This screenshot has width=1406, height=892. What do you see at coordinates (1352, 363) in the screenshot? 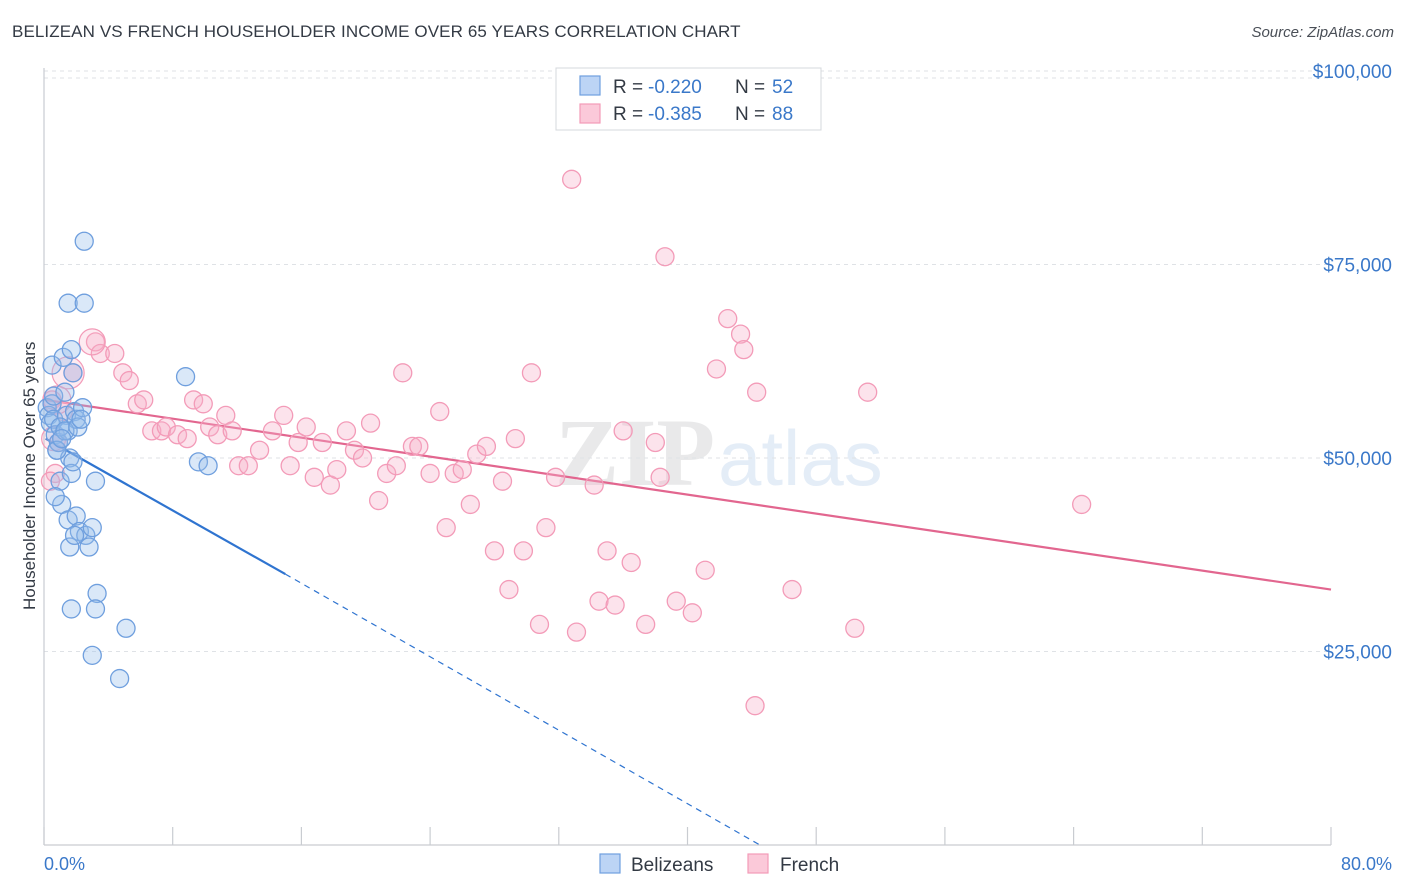
I see `y-tick-labels: $25,000 $50,000 $75,000 $100,000` at bounding box center [1352, 363].